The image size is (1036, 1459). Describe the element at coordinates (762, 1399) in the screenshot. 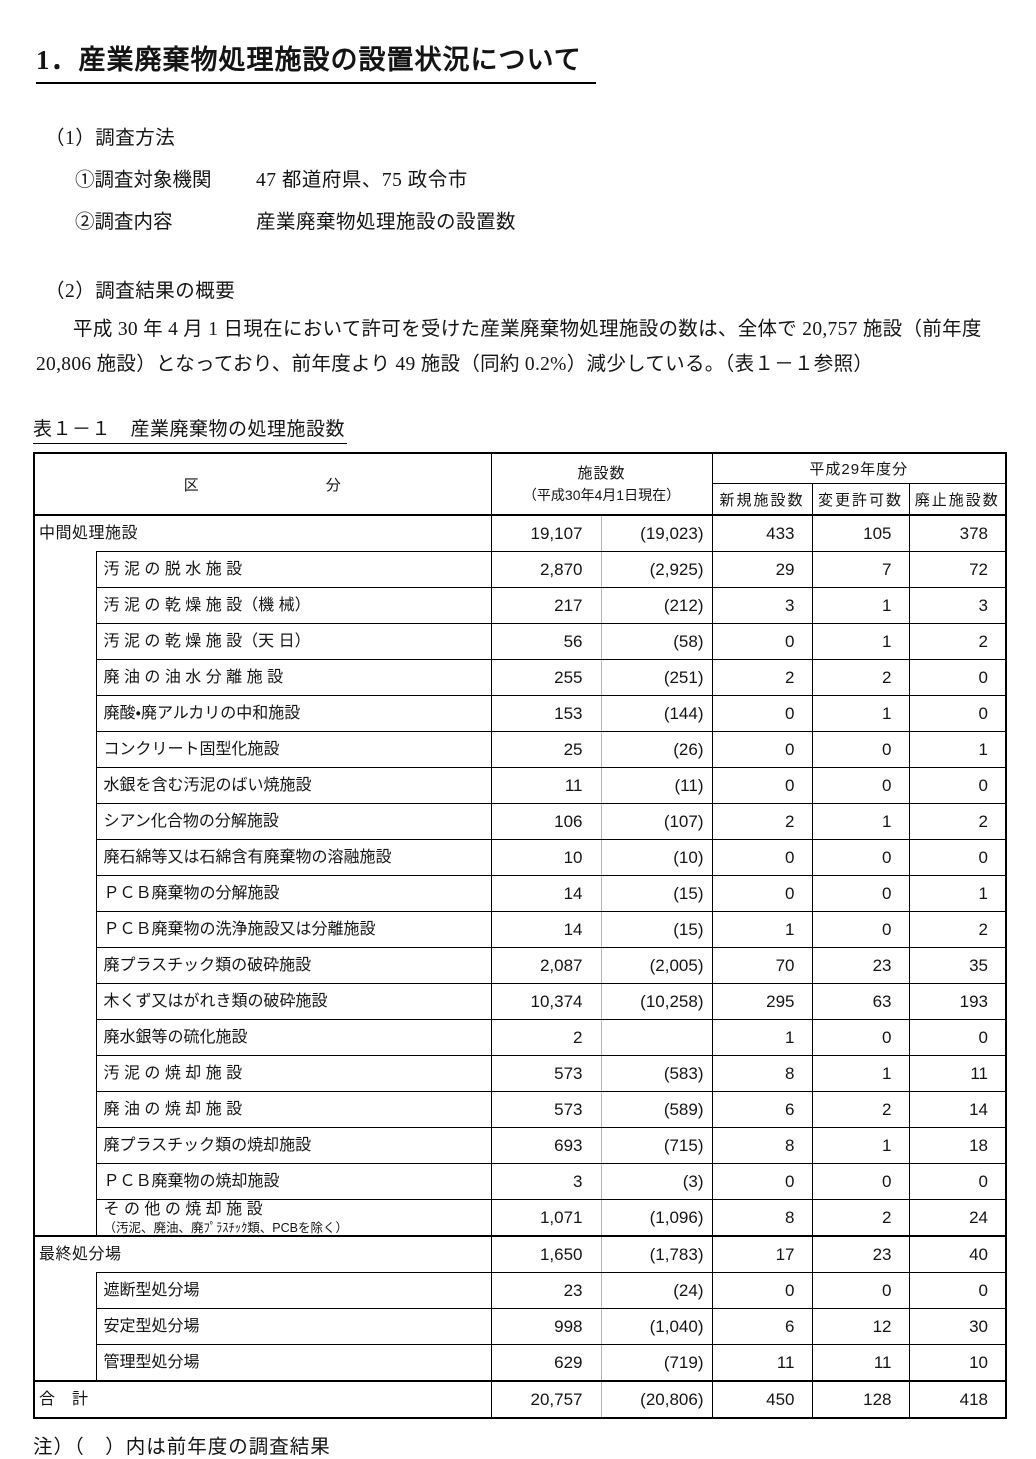

I see `new-facilities-cell: 450` at that location.